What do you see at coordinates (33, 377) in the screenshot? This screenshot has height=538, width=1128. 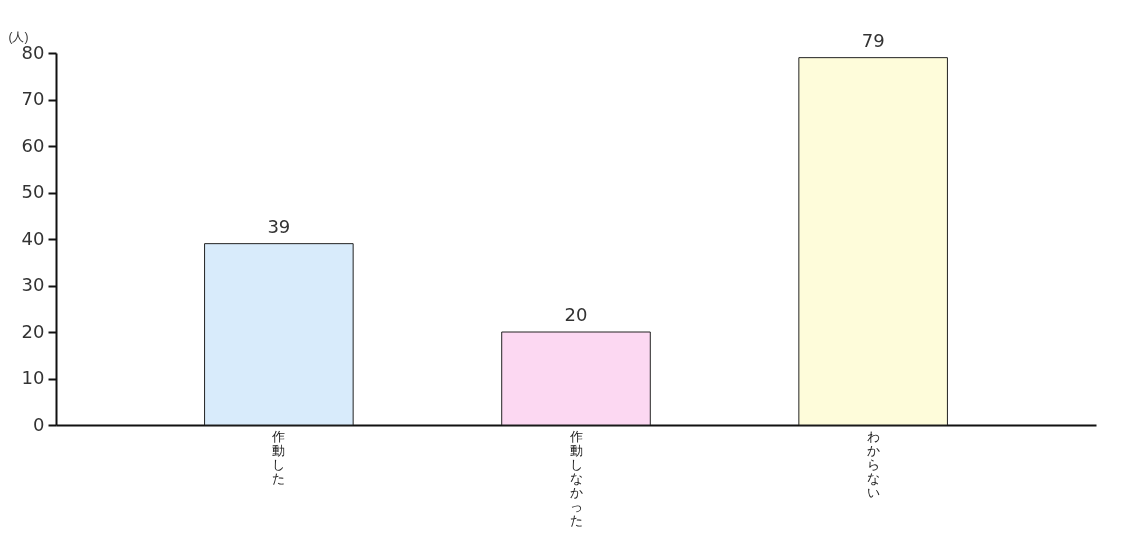 I see `y-tick-label: 10` at bounding box center [33, 377].